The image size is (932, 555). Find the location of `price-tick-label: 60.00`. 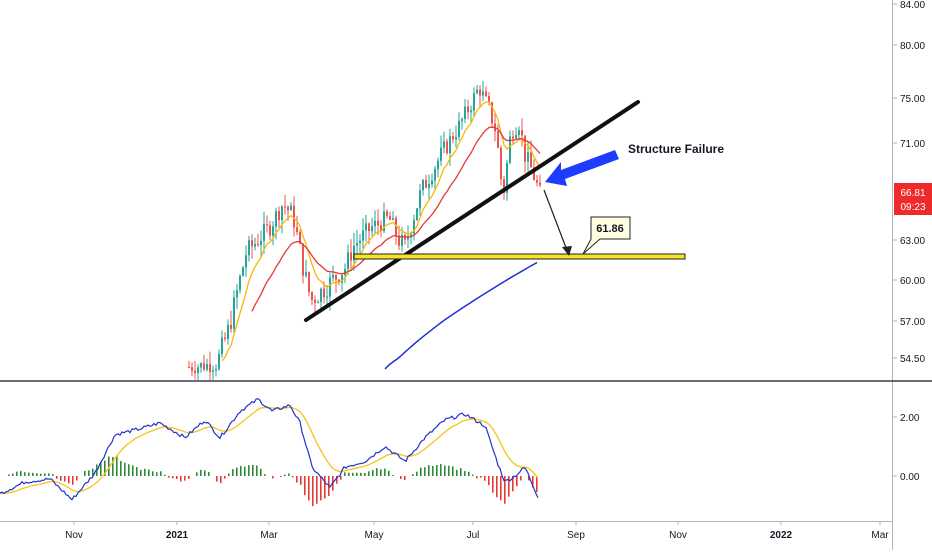

price-tick-label: 60.00 is located at coordinates (912, 281).